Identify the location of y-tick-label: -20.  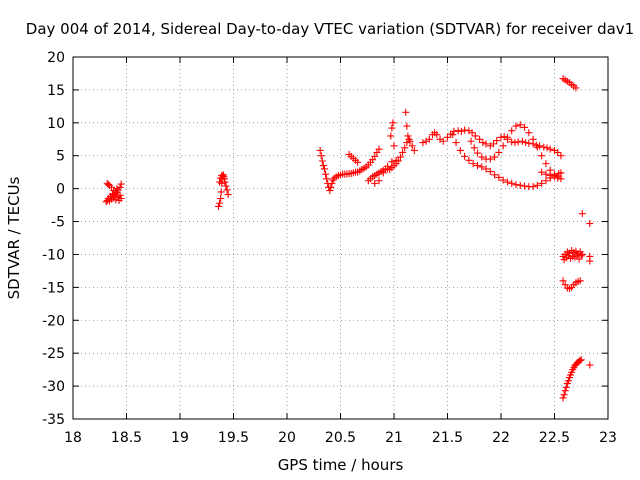
(53, 321).